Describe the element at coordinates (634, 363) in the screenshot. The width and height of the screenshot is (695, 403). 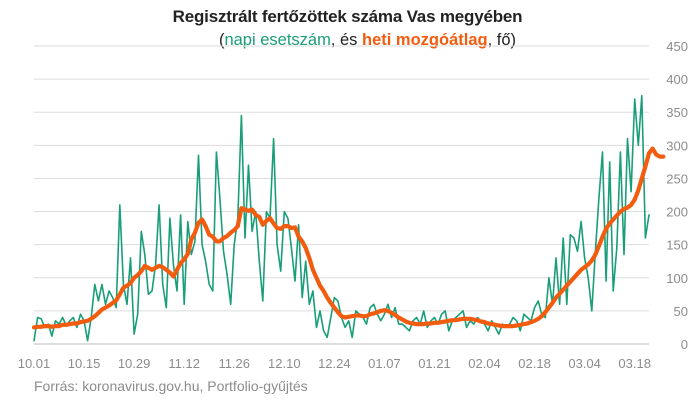
I see `x-tick-label: 03.18` at that location.